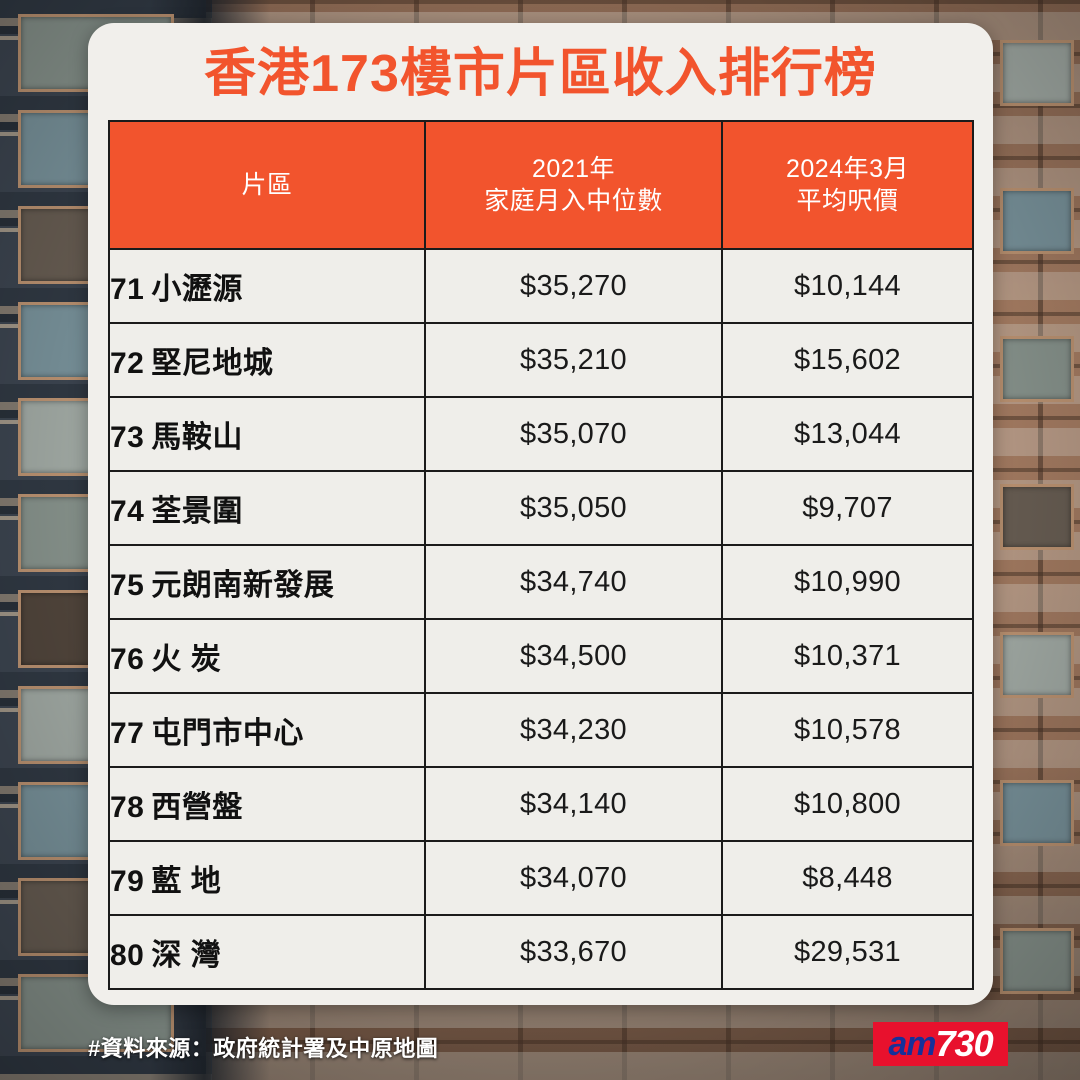 The height and width of the screenshot is (1080, 1080). What do you see at coordinates (847, 656) in the screenshot?
I see `cell-price: $10,371` at bounding box center [847, 656].